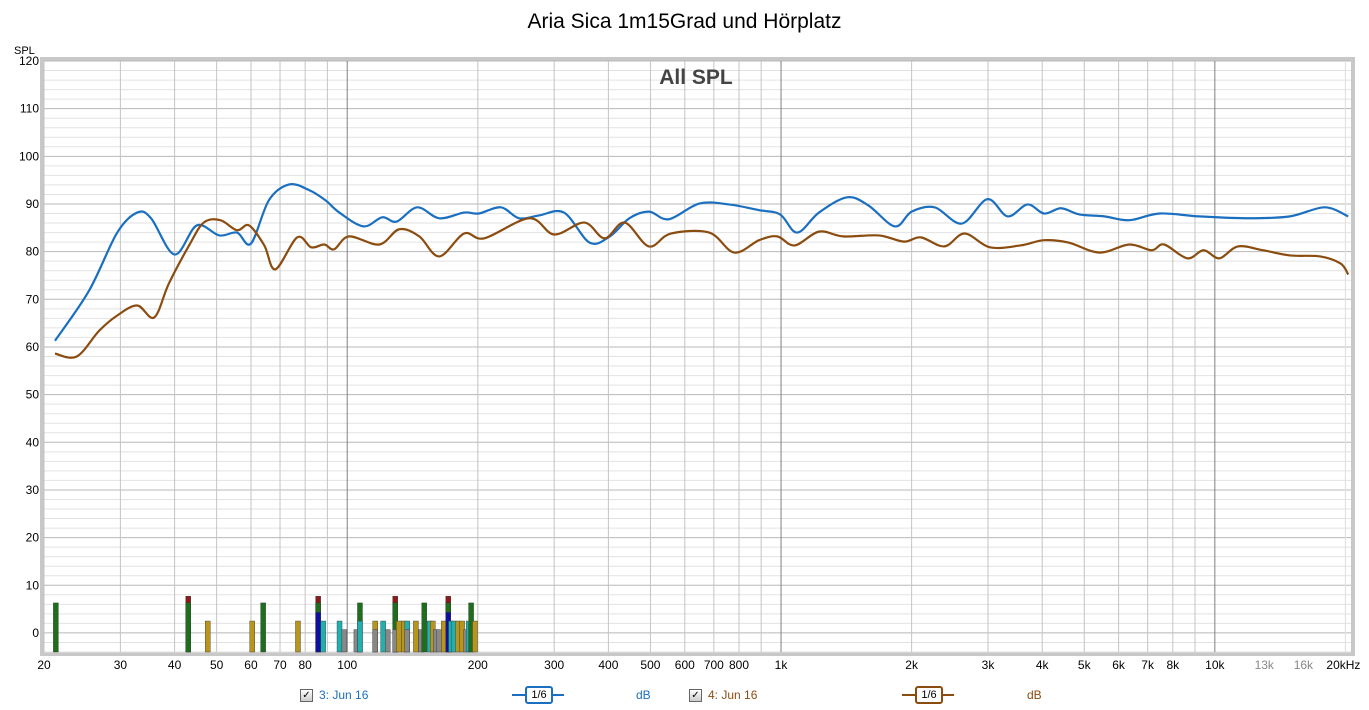  Describe the element at coordinates (347, 665) in the screenshot. I see `x-tick-label: 100` at that location.